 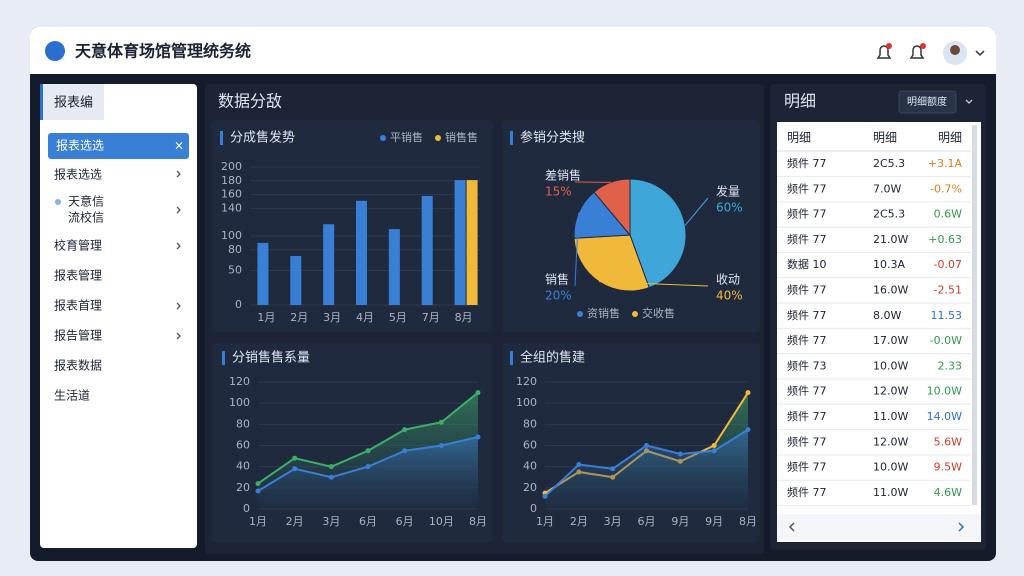 I want to click on menu-label: 报表首理, so click(x=78, y=305).